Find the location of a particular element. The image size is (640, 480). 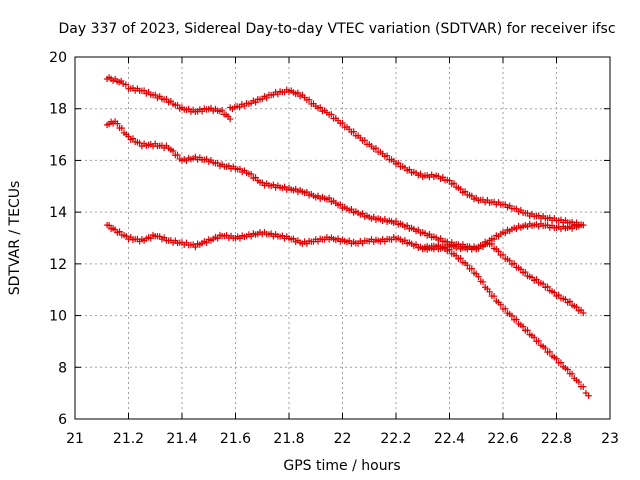

x-tick-label: 22.2 is located at coordinates (395, 439).